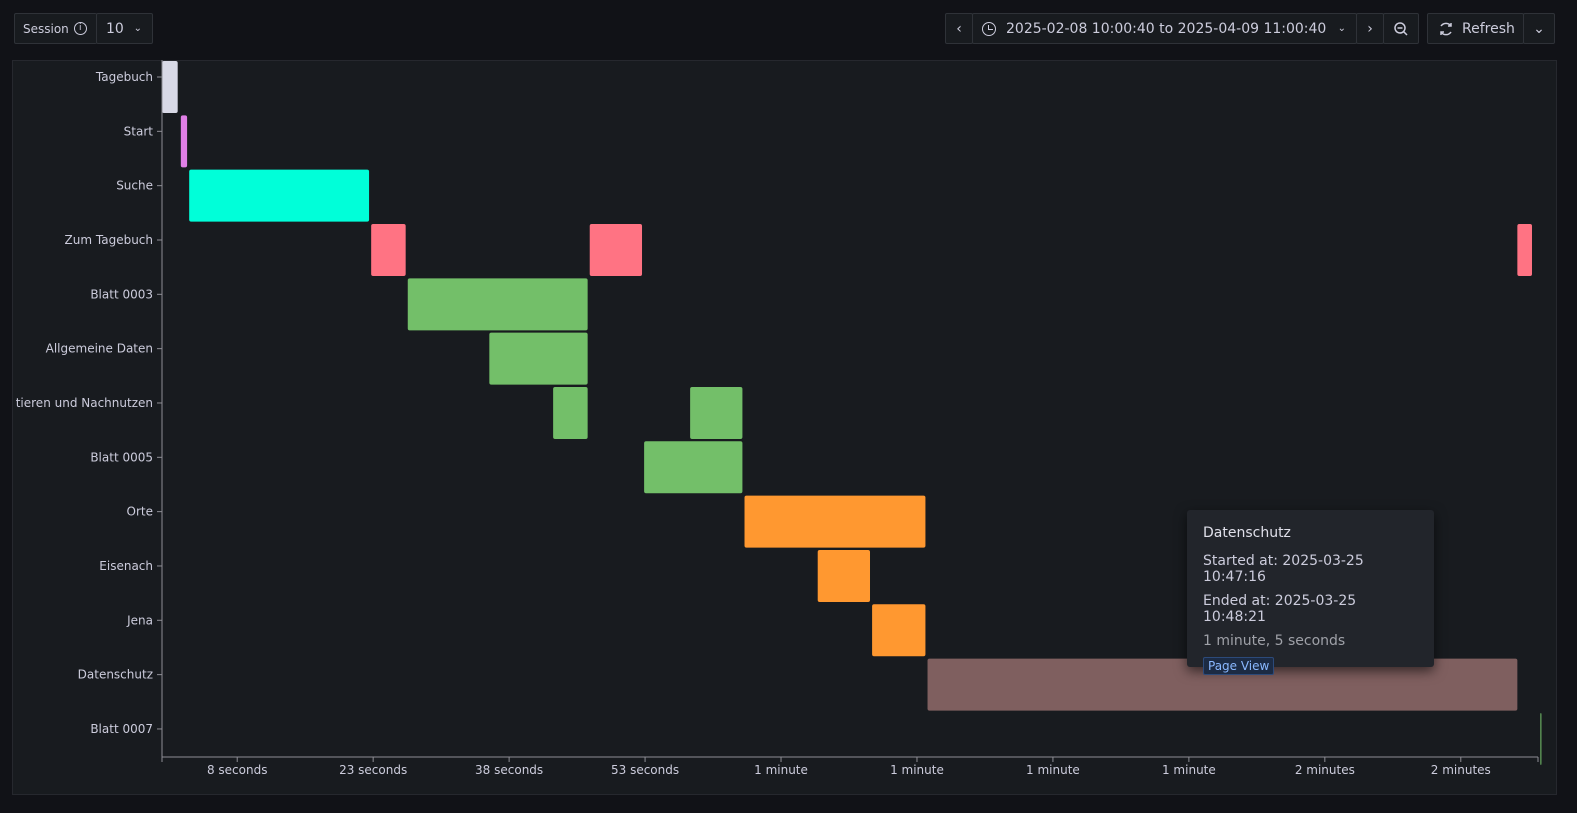 The height and width of the screenshot is (813, 1577). I want to click on x-tick-label: 38 seconds, so click(509, 770).